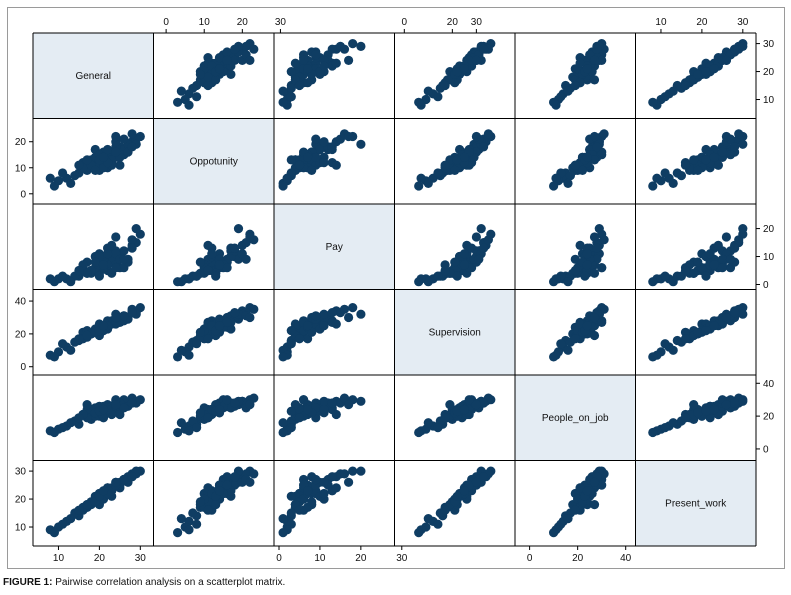 This screenshot has width=791, height=595. What do you see at coordinates (216, 415) in the screenshot?
I see `scatter-panel-people-on-job-vs-oppotunity` at bounding box center [216, 415].